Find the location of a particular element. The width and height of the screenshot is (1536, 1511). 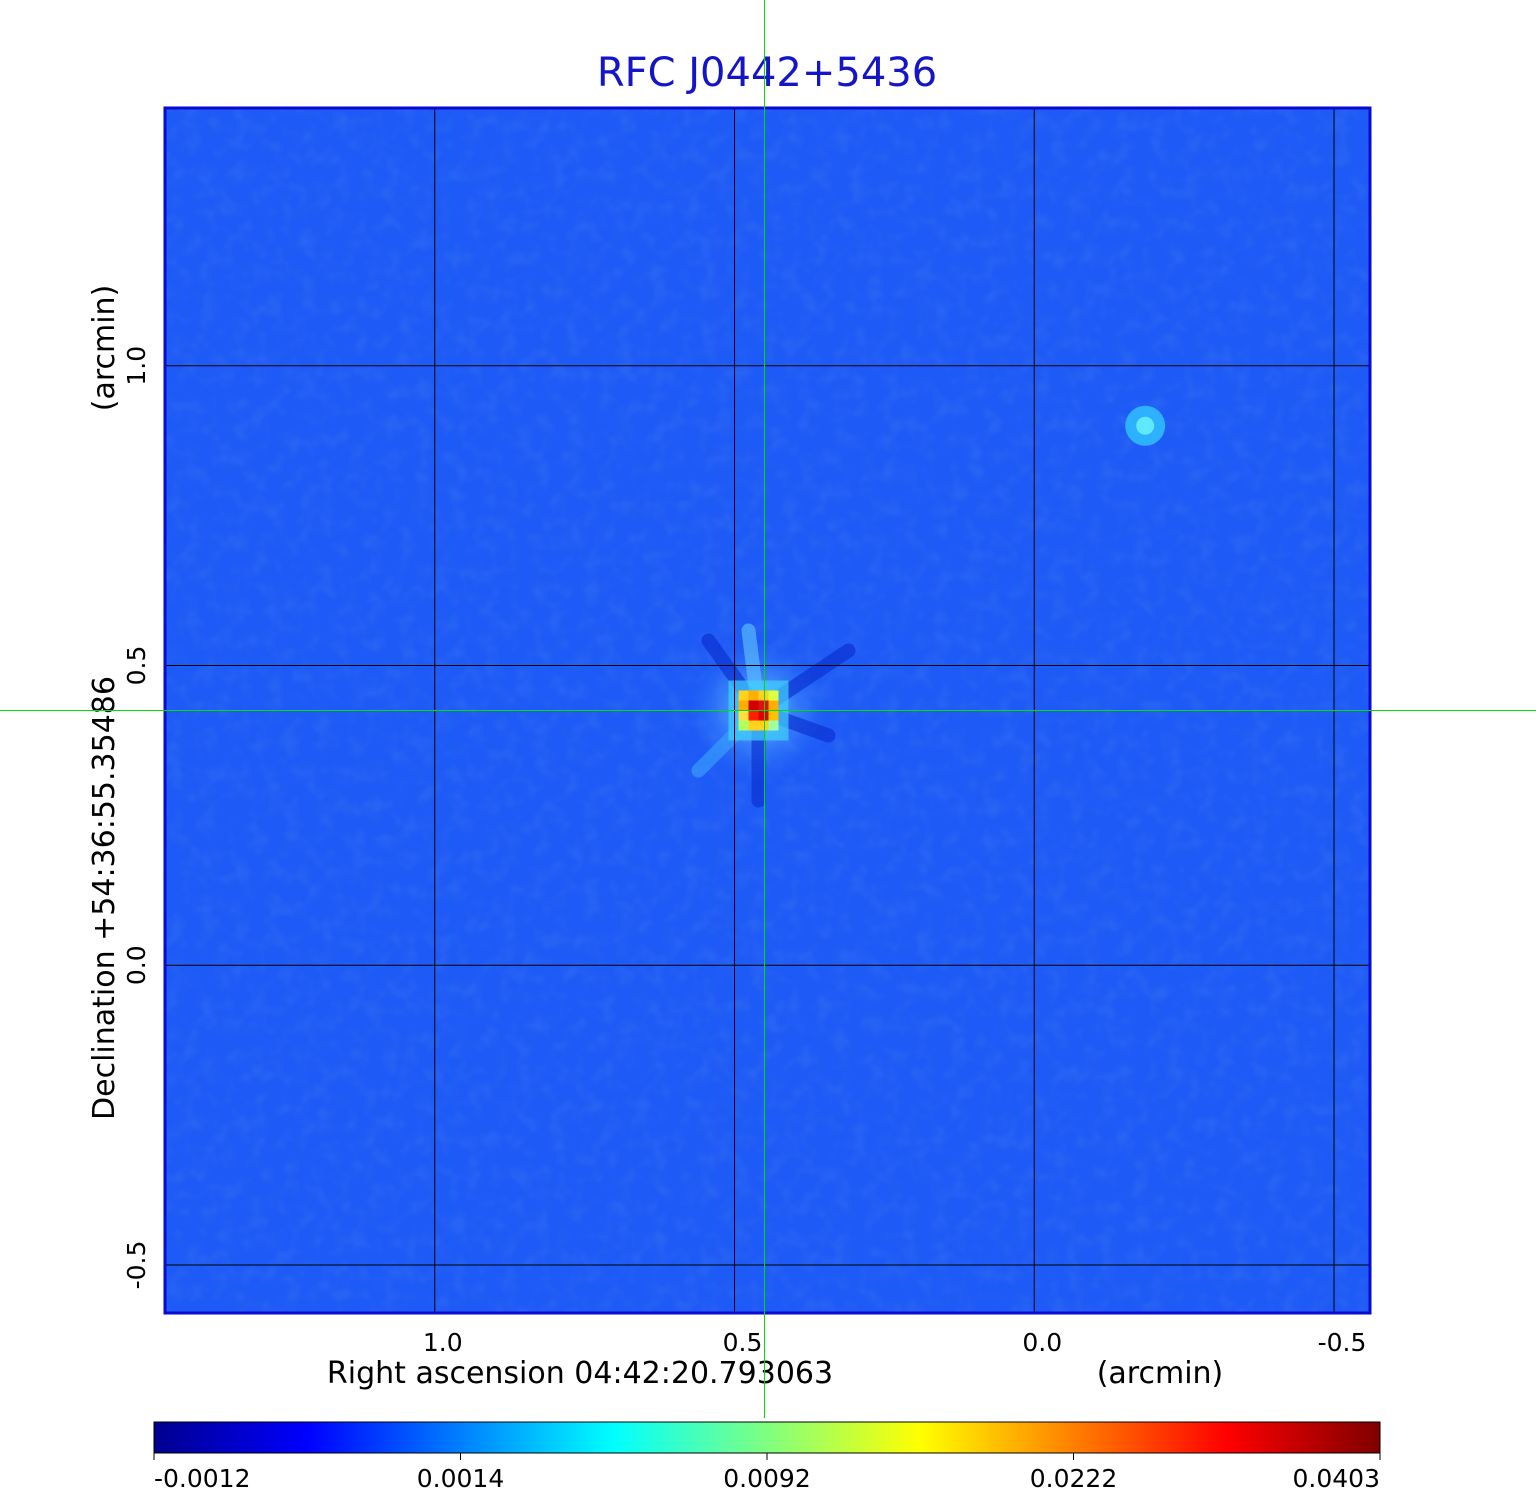

y-tick-label: 0.5 is located at coordinates (136, 666).